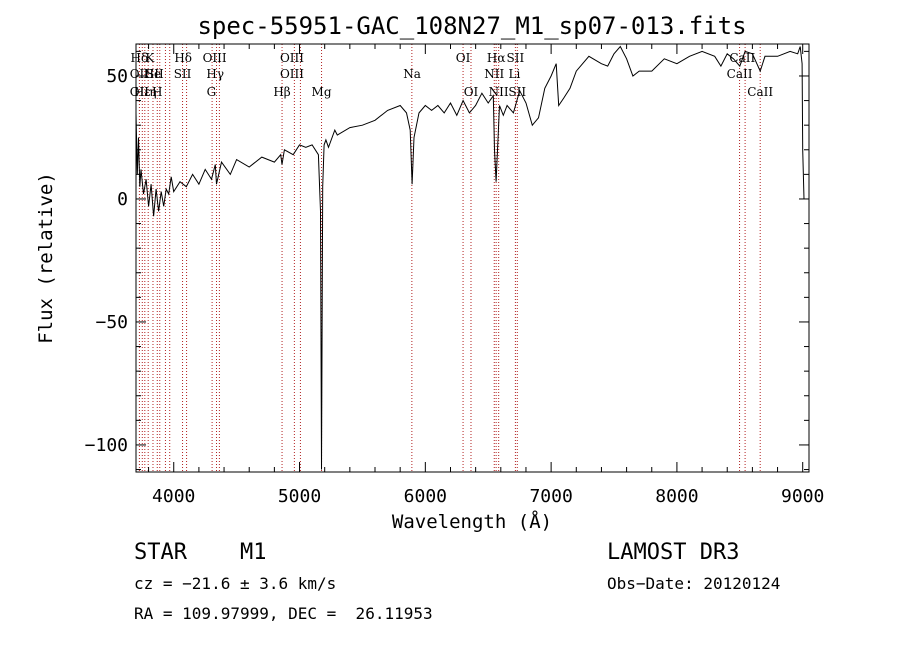 The height and width of the screenshot is (649, 900). I want to click on x-tick-label: 4000, so click(173, 496).